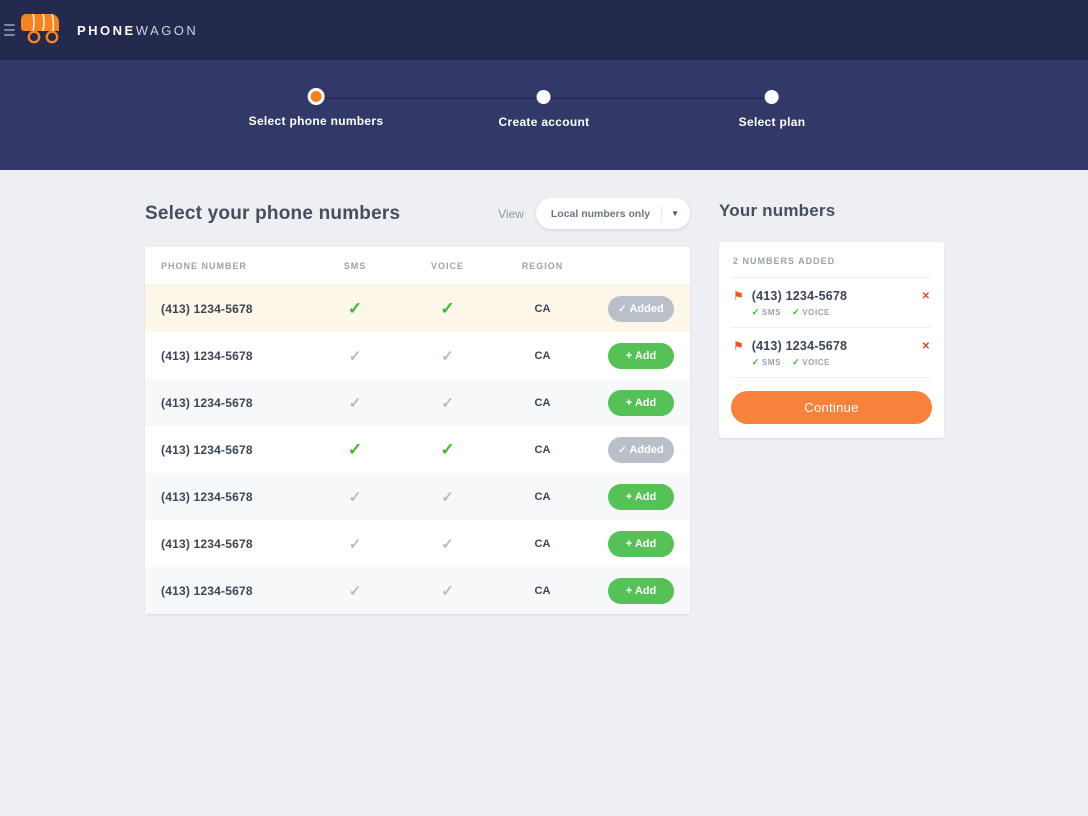 The image size is (1088, 816). What do you see at coordinates (544, 122) in the screenshot?
I see `step-label: Create account` at bounding box center [544, 122].